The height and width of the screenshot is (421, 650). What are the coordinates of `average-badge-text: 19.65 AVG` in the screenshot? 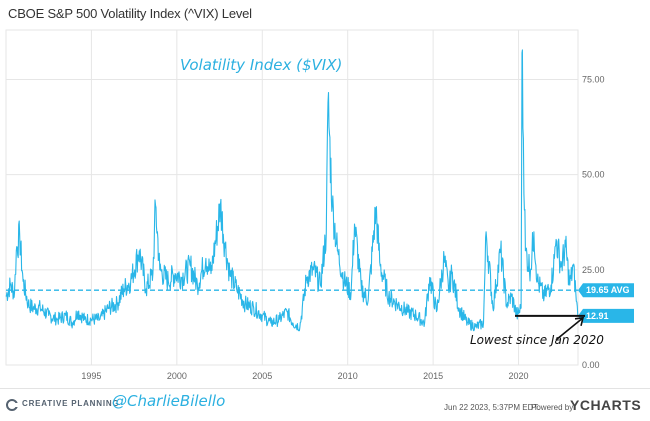 It's located at (608, 290).